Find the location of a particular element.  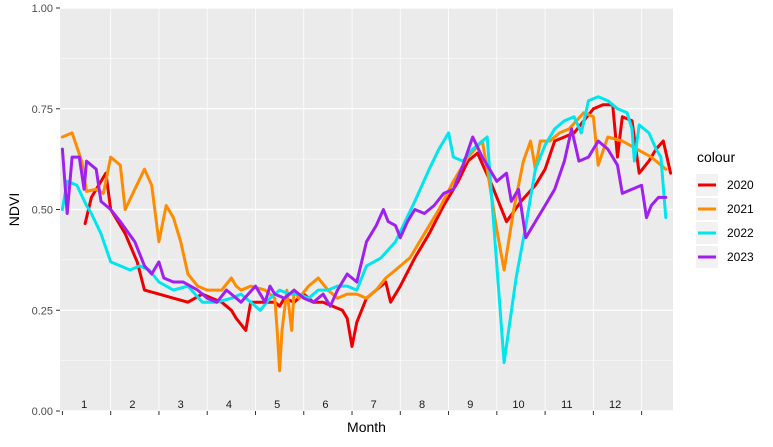

y-tick-label: 0.00 is located at coordinates (42, 412).